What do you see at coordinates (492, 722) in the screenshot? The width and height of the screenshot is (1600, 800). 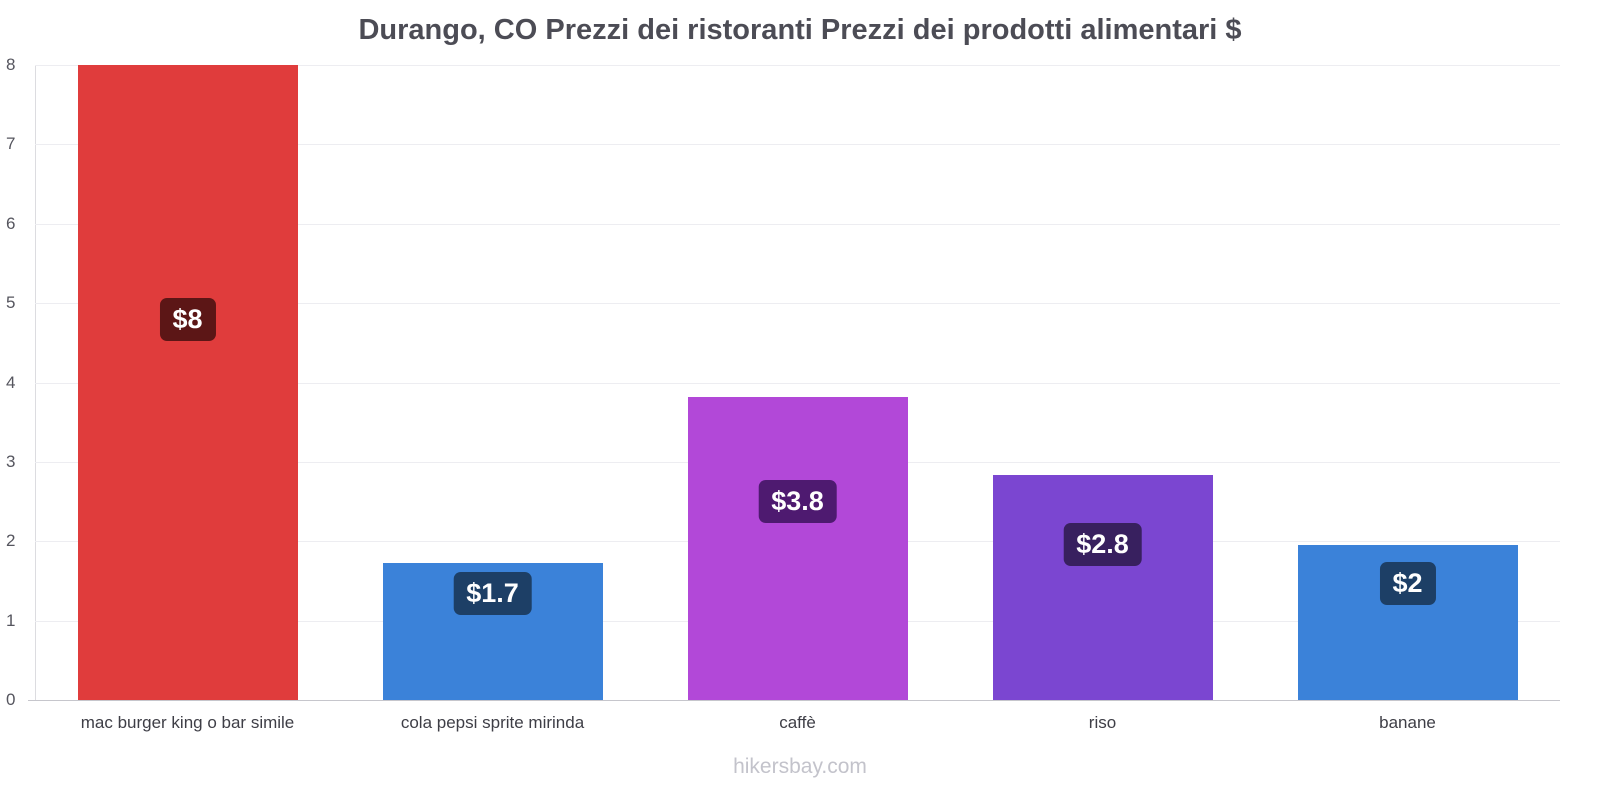 I see `x-category-label: cola pepsi sprite mirinda` at bounding box center [492, 722].